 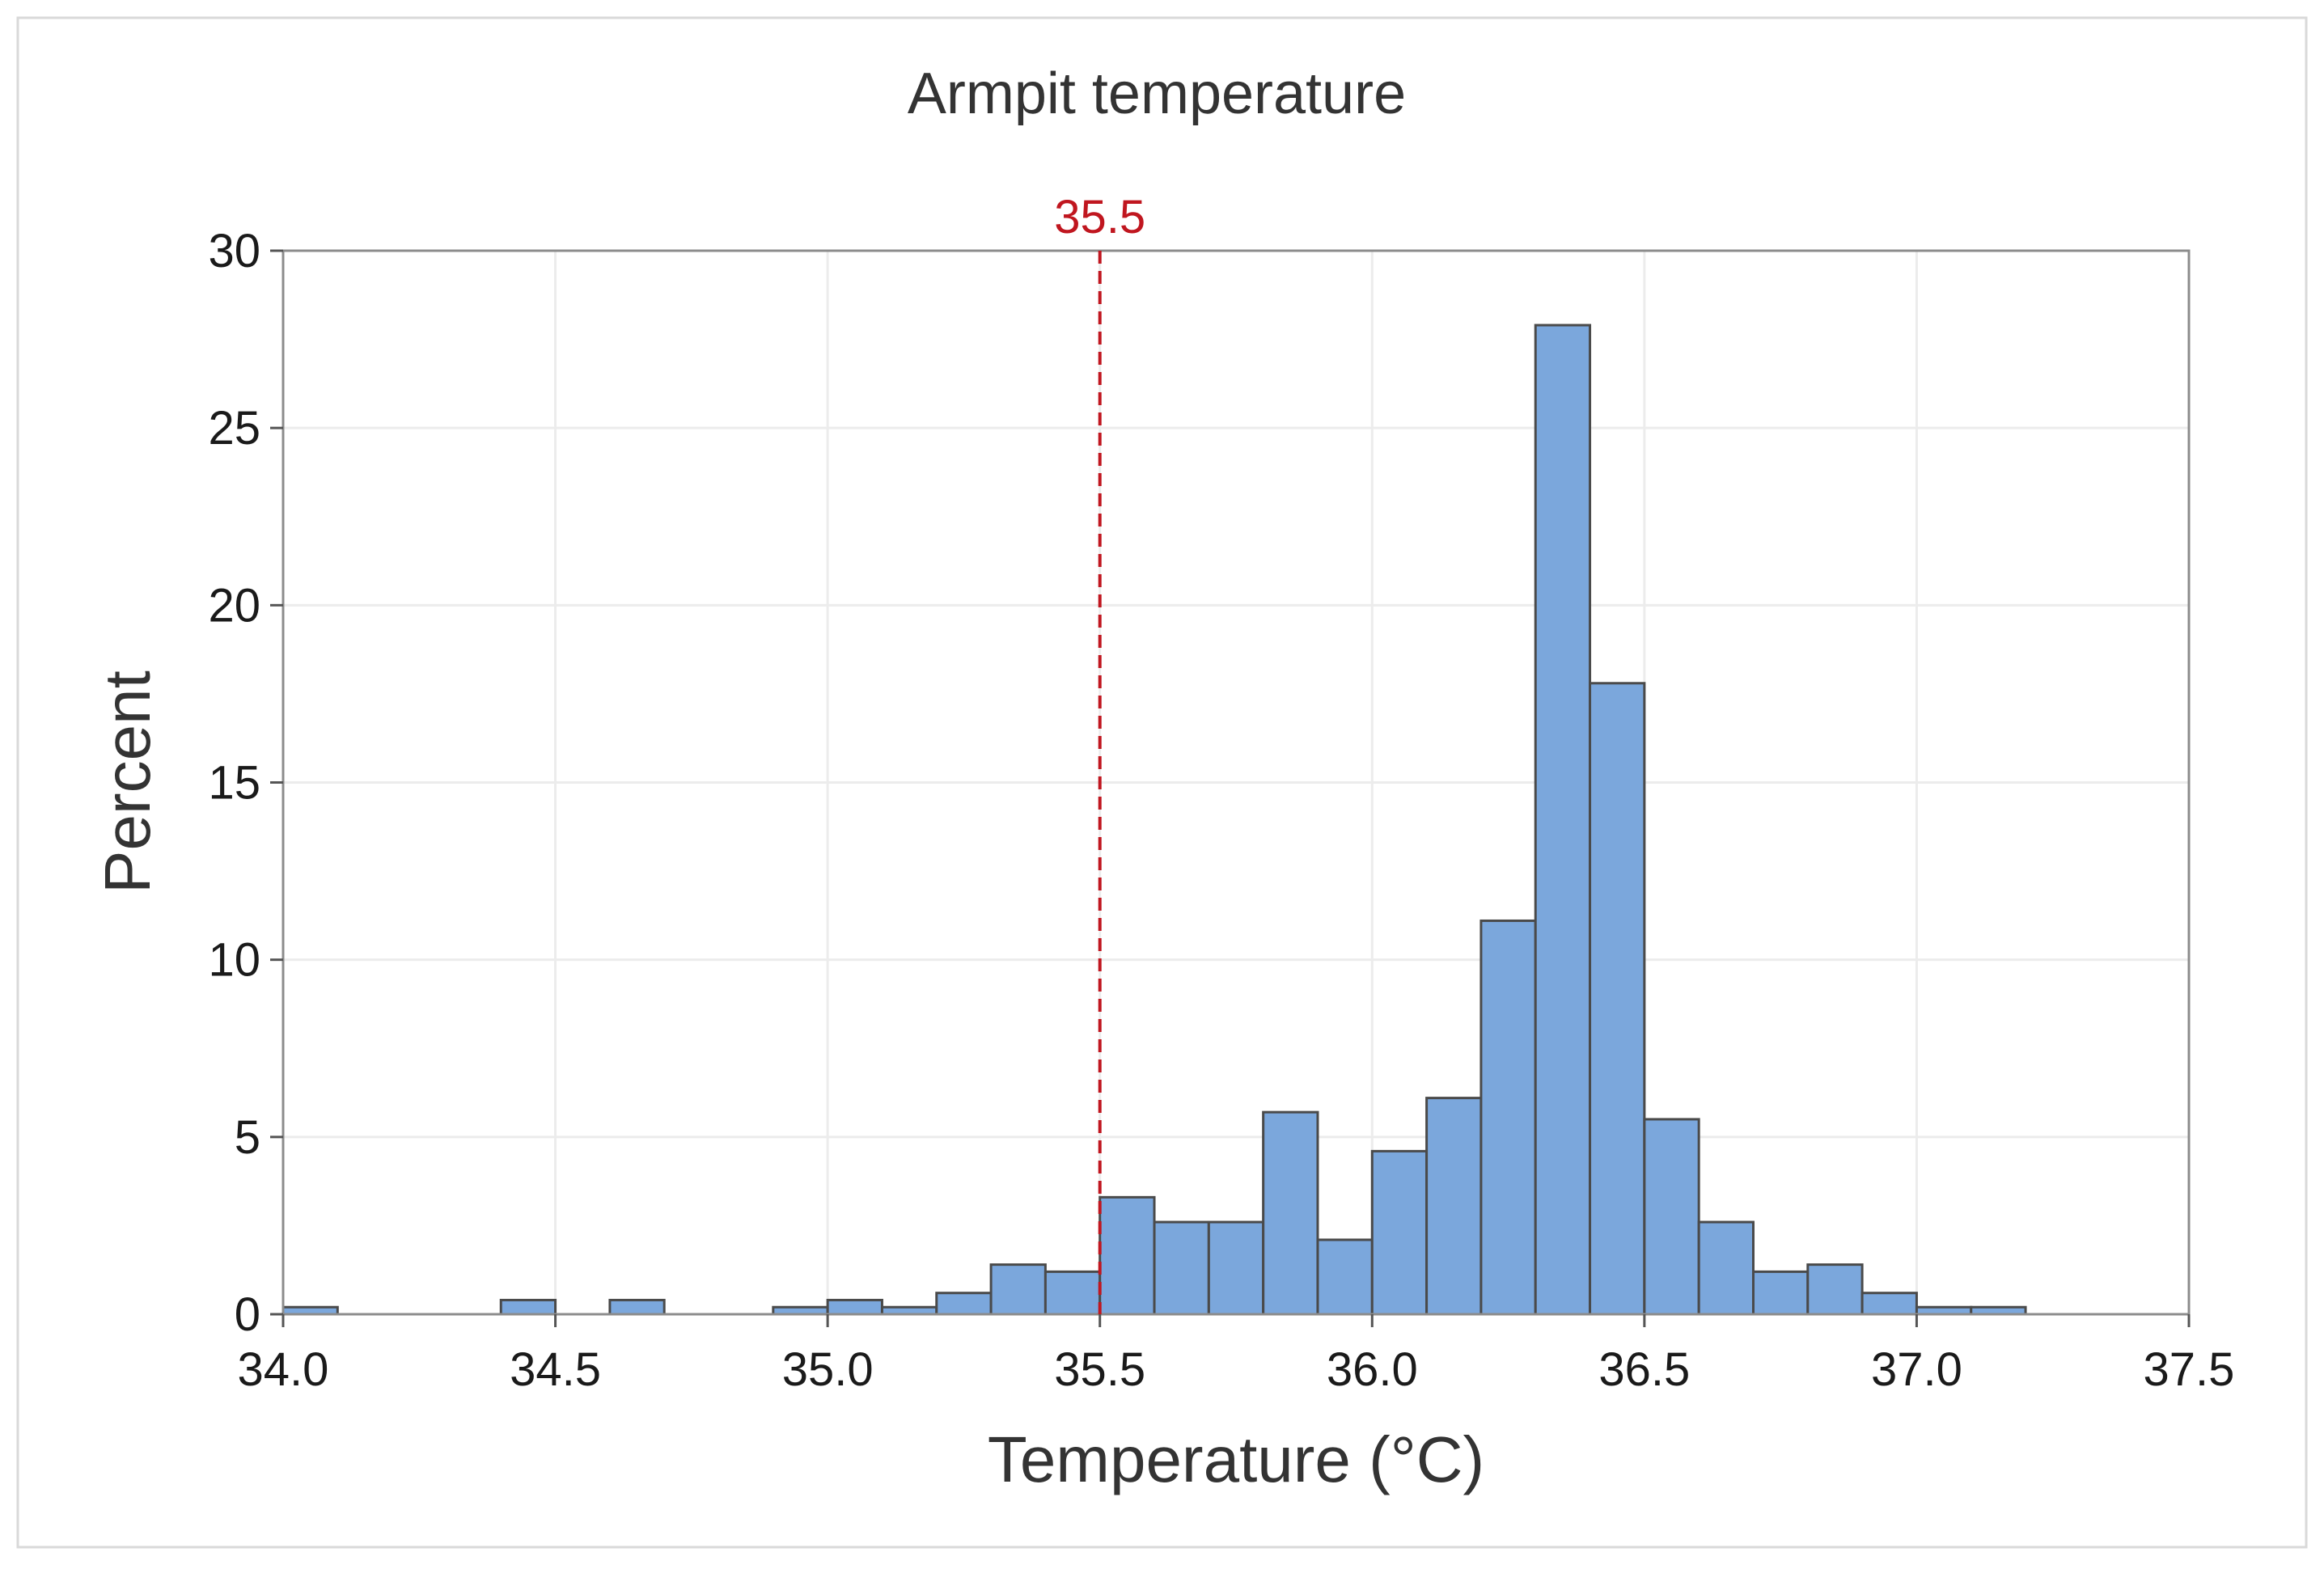 I want to click on y-tick-label: 30, so click(x=234, y=251).